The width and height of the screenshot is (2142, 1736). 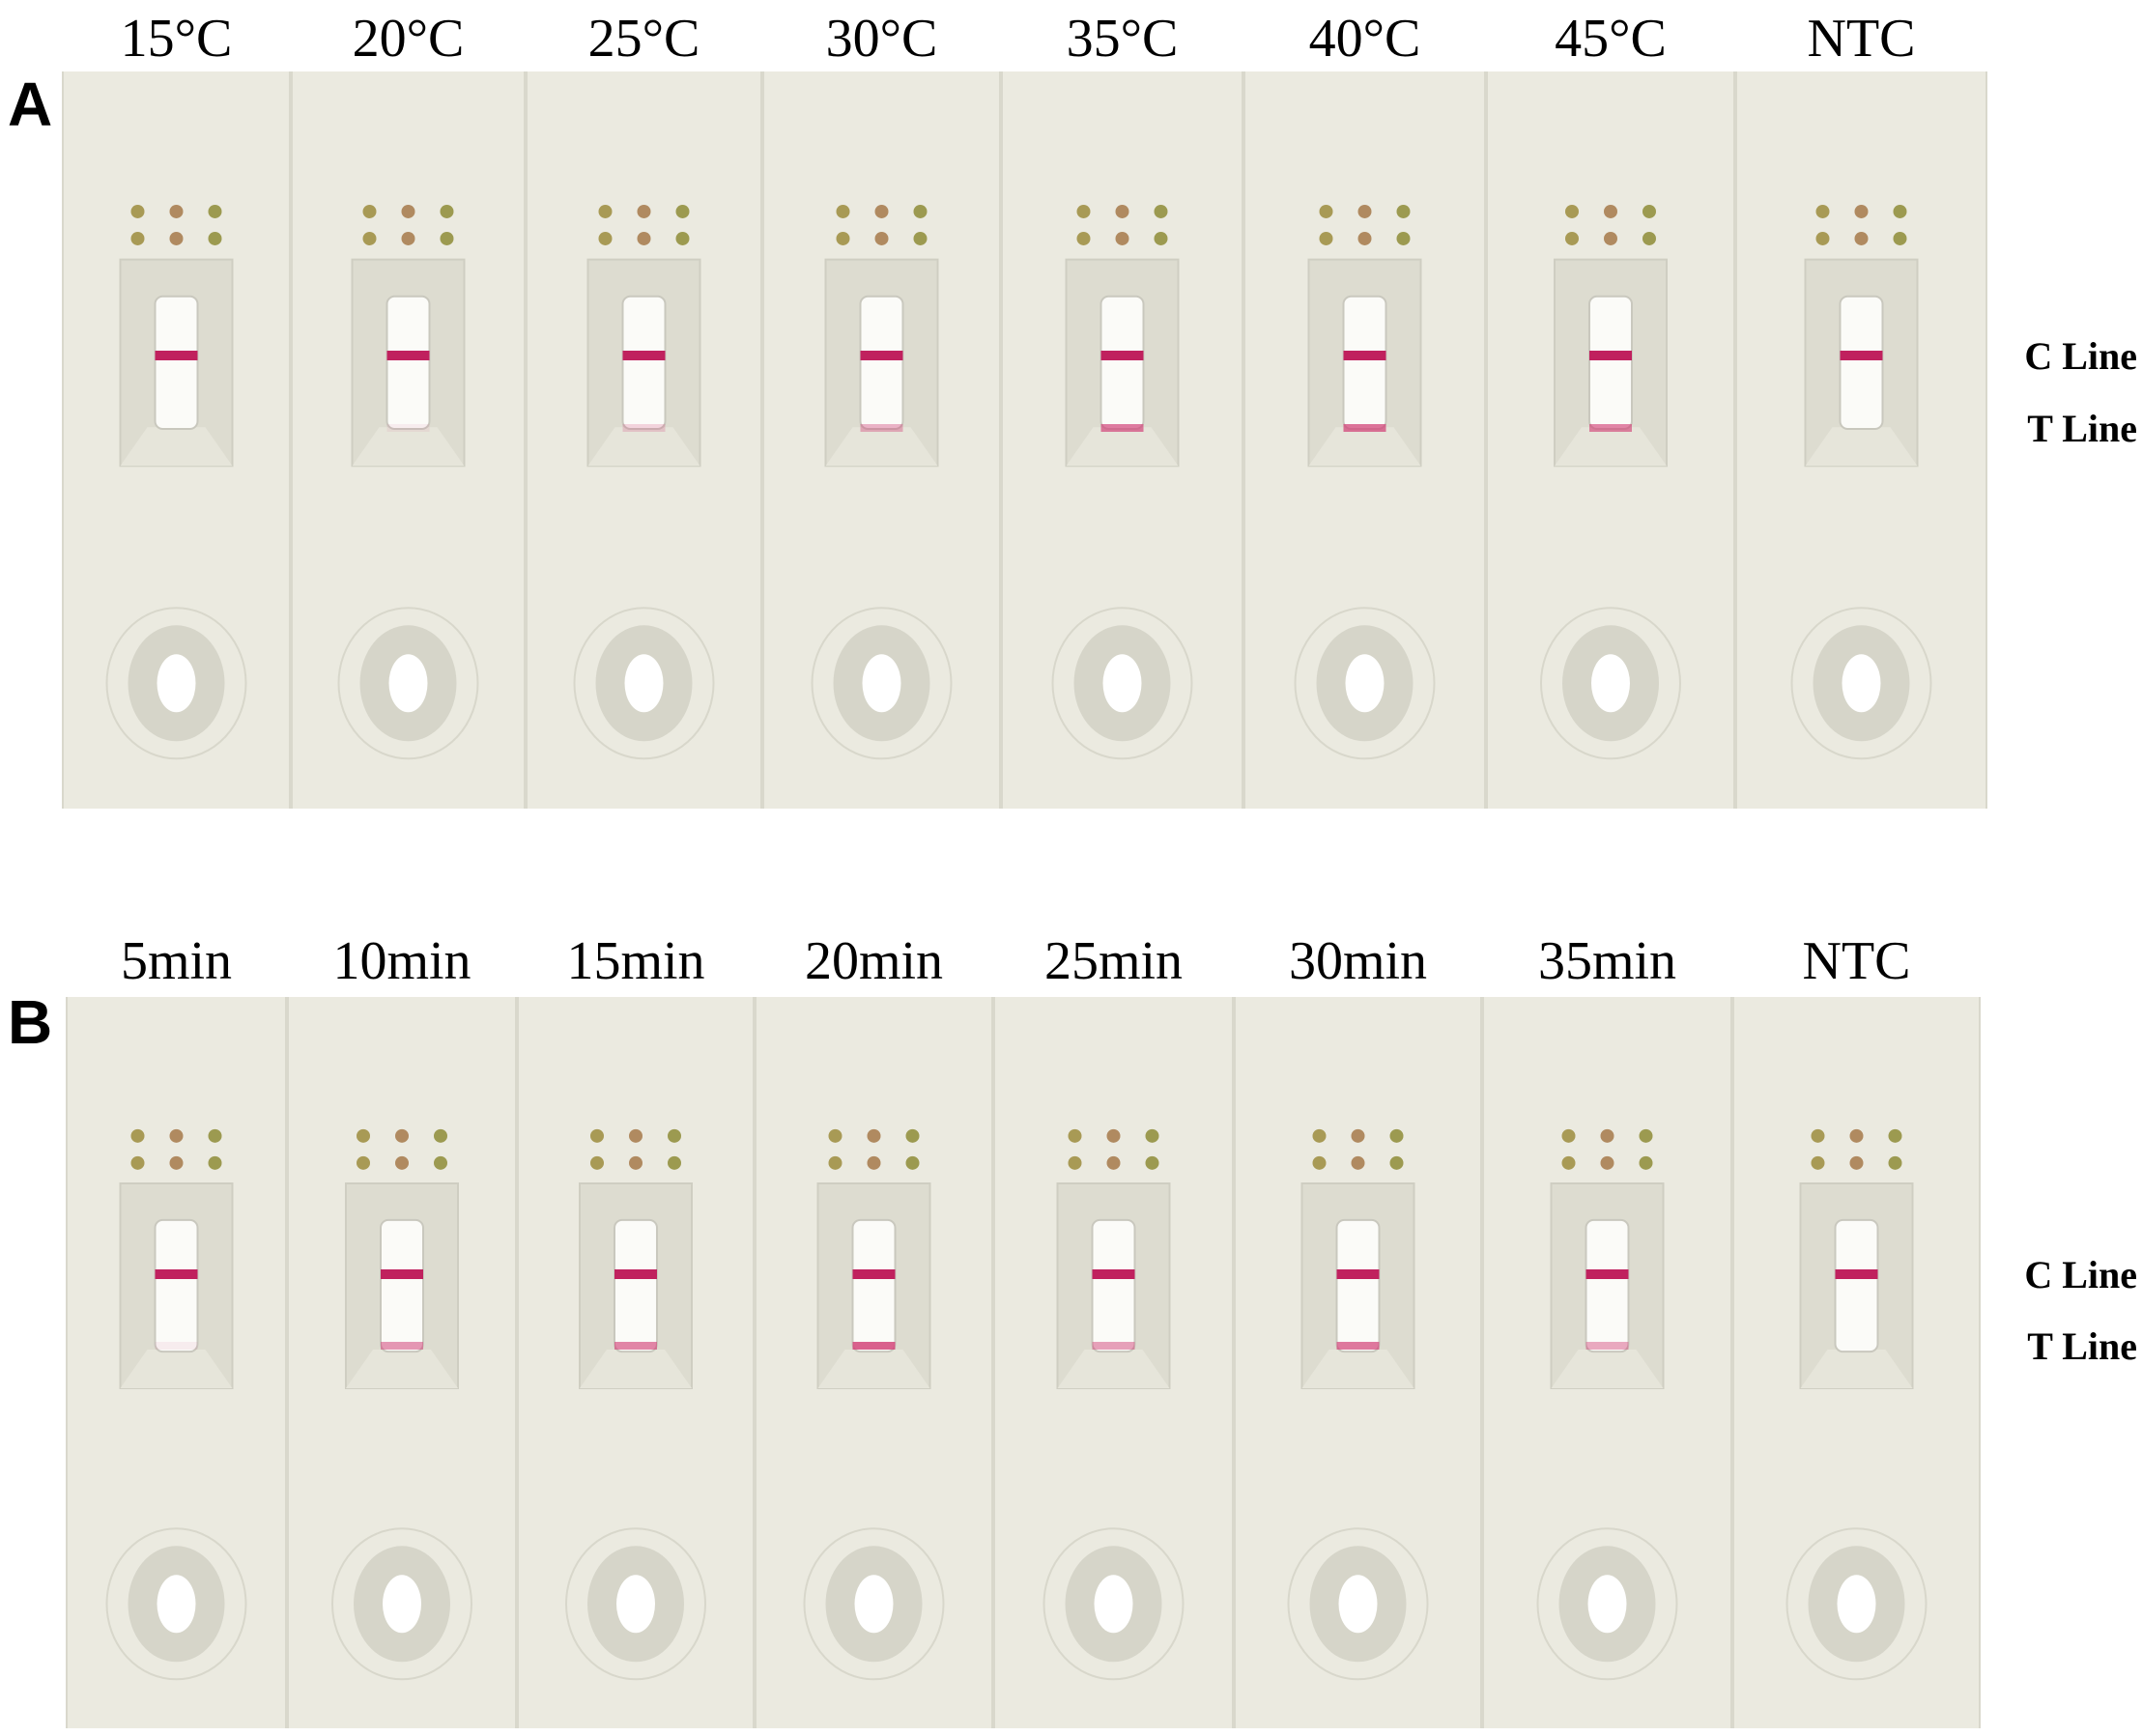 What do you see at coordinates (401, 961) in the screenshot?
I see `column-label: 10min` at bounding box center [401, 961].